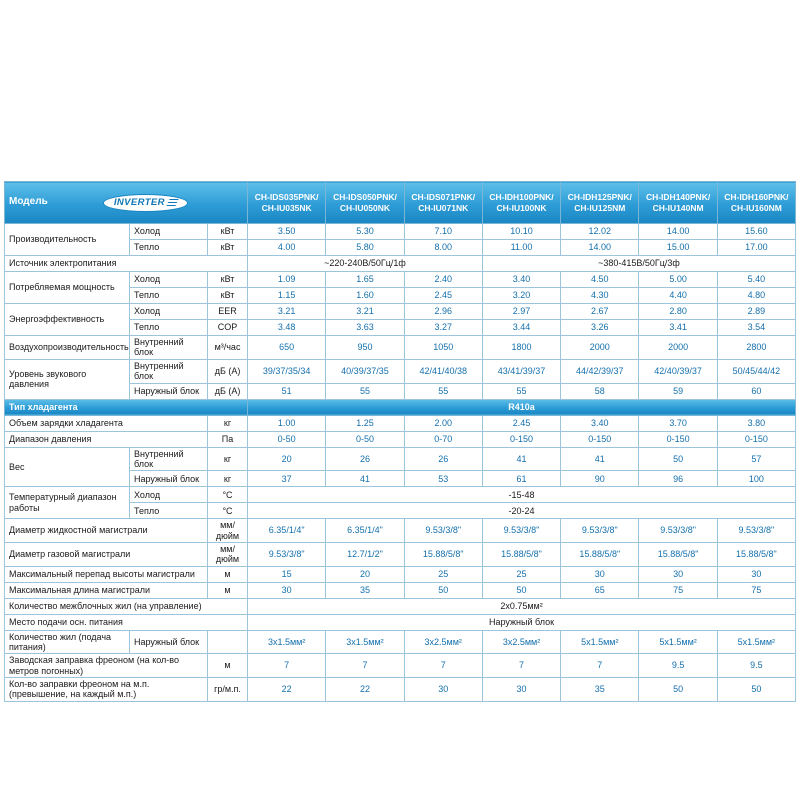  I want to click on value-cell: 20, so click(287, 459).